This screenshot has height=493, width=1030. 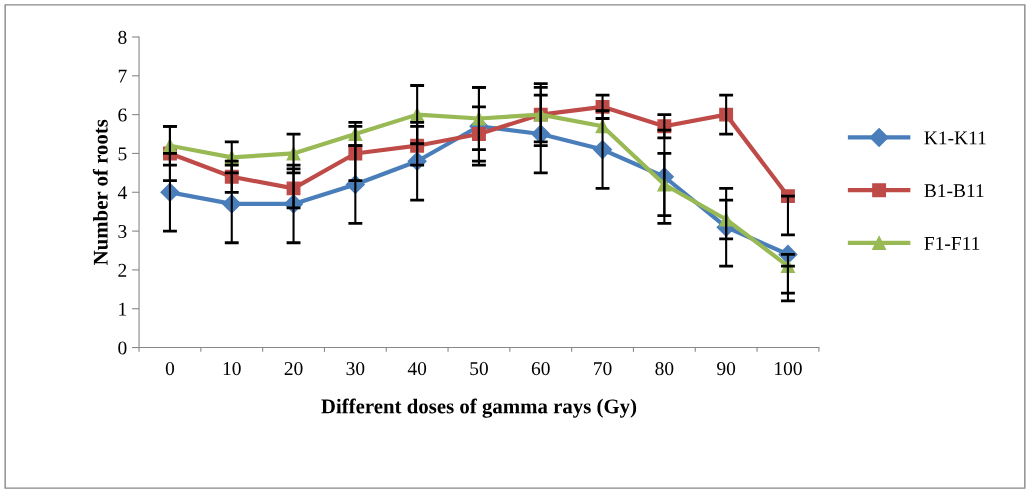 What do you see at coordinates (479, 408) in the screenshot?
I see `x-axis-title: Different doses of gamma rays (Gy)` at bounding box center [479, 408].